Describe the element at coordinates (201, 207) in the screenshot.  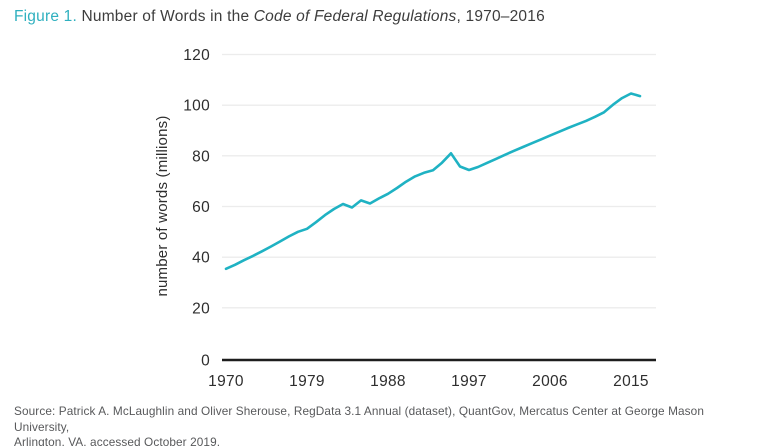
I see `y-tick-label-60: 60` at that location.